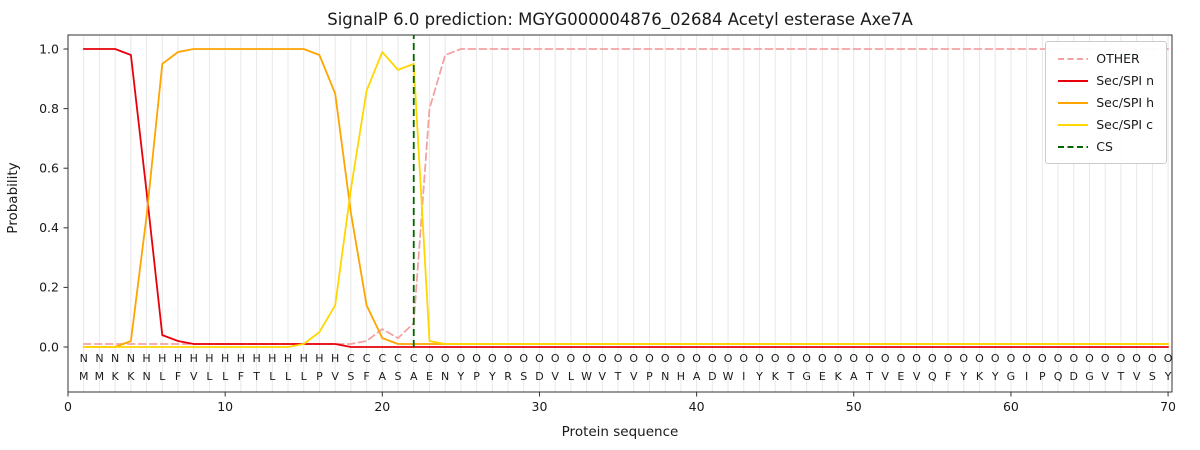  Describe the element at coordinates (1106, 124) in the screenshot. I see `legend-item-sec-spi-c: Sec/SPI c` at that location.